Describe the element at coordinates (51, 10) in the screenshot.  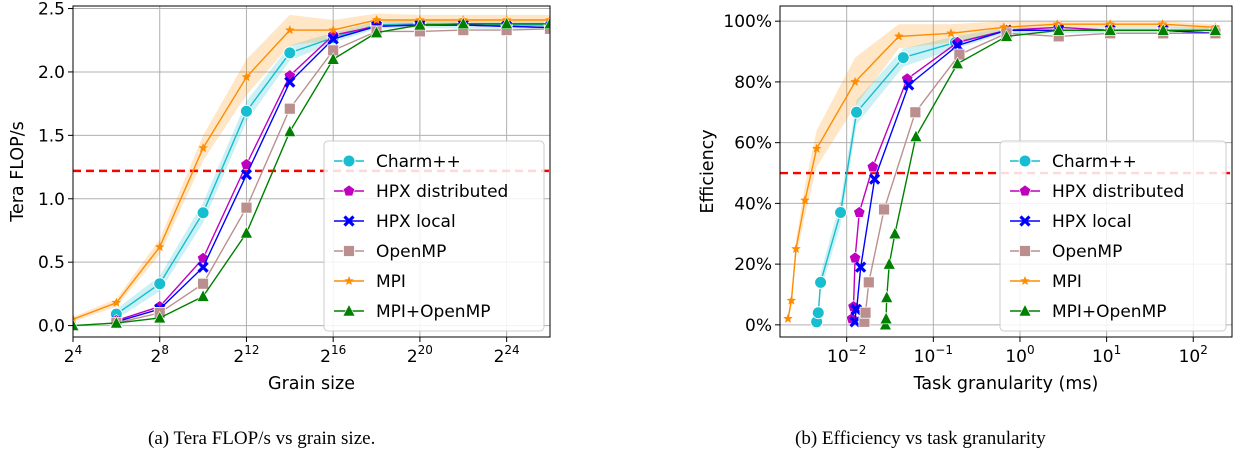
I see `y-tick-label: 2.5` at that location.